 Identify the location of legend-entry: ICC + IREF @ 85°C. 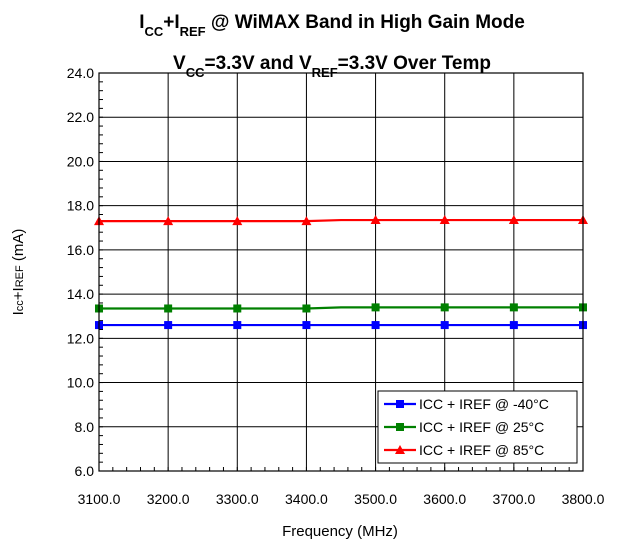
(481, 450).